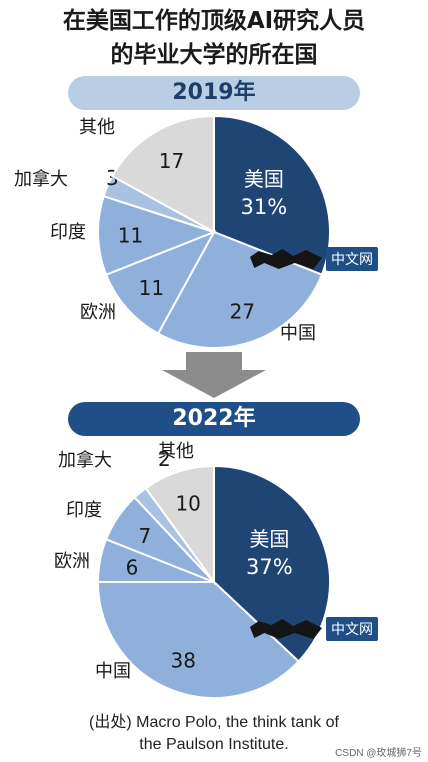  Describe the element at coordinates (145, 536) in the screenshot. I see `slice-value-india: 7` at that location.